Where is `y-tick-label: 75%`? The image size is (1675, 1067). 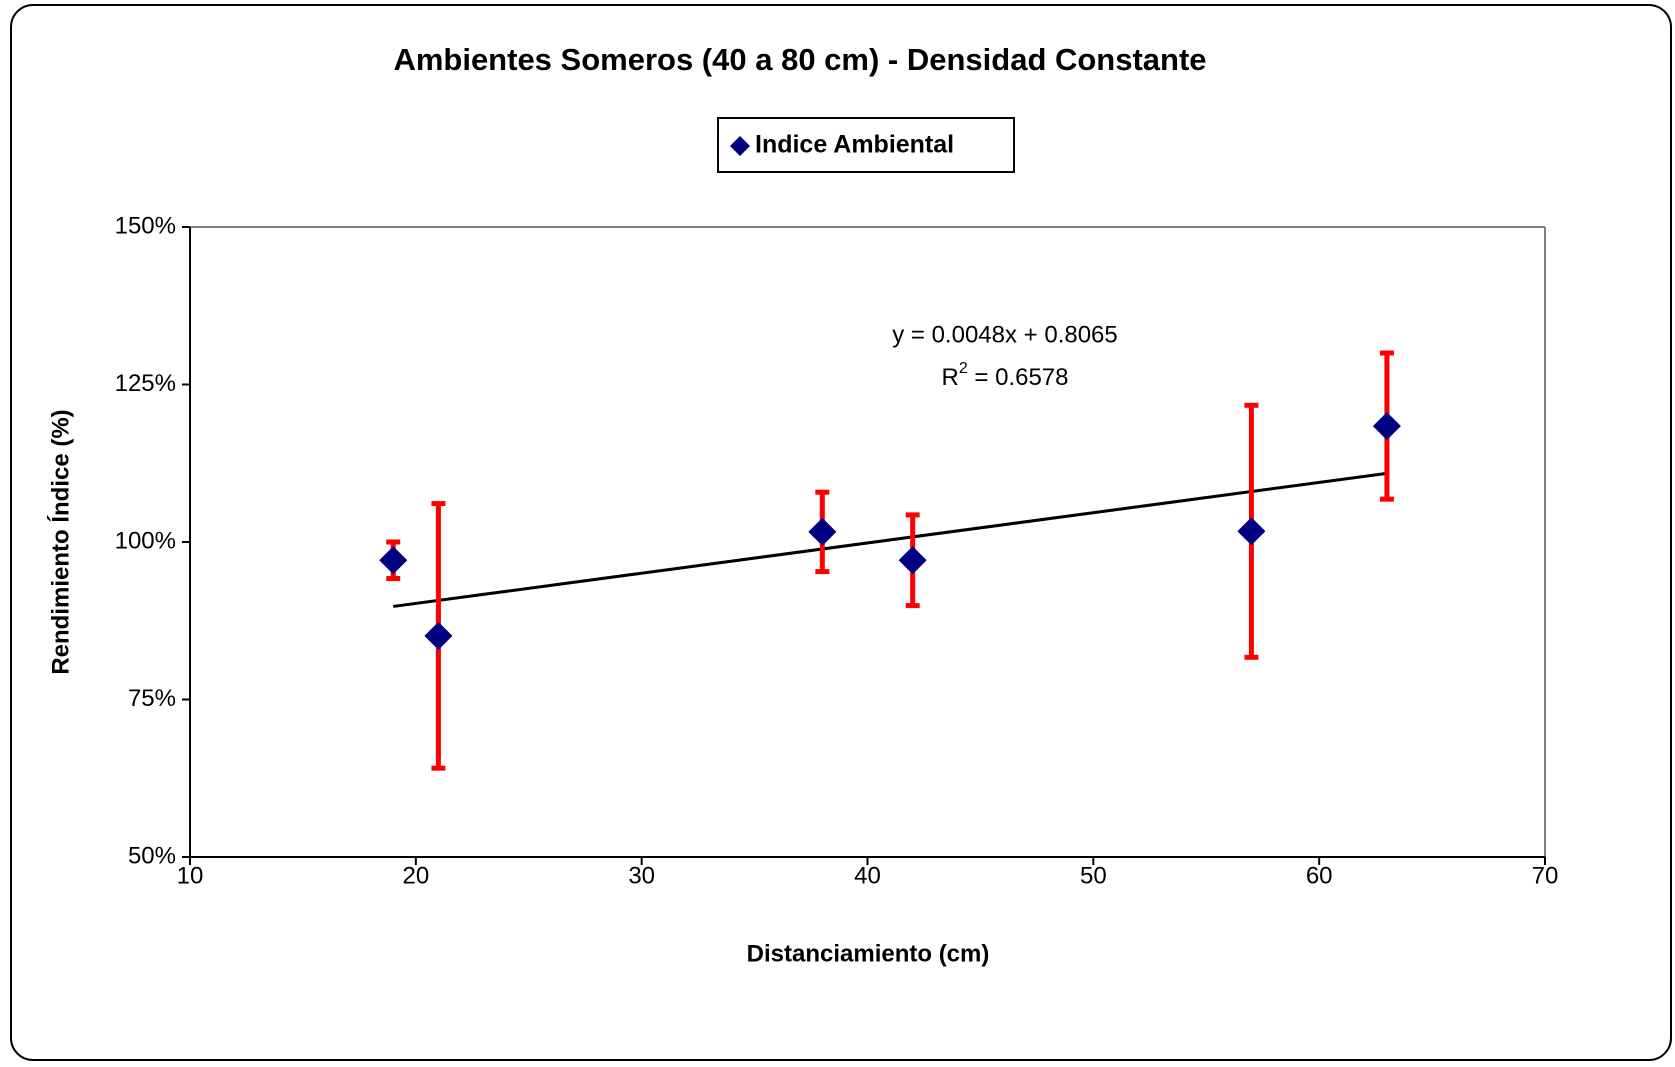
y-tick-label: 75% is located at coordinates (152, 698).